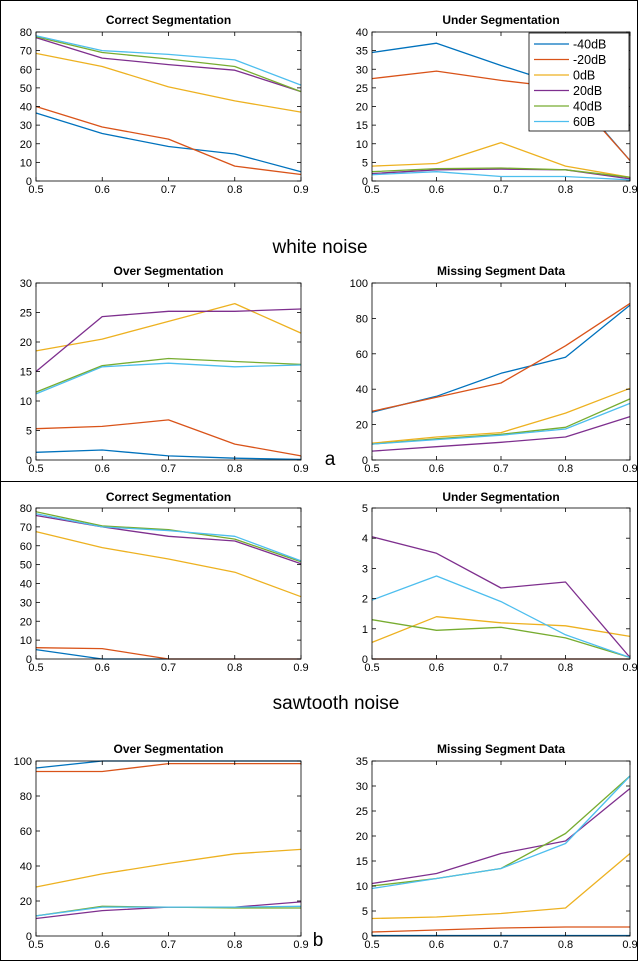  What do you see at coordinates (500, 497) in the screenshot?
I see `chart-title: Under Segmentation` at bounding box center [500, 497].